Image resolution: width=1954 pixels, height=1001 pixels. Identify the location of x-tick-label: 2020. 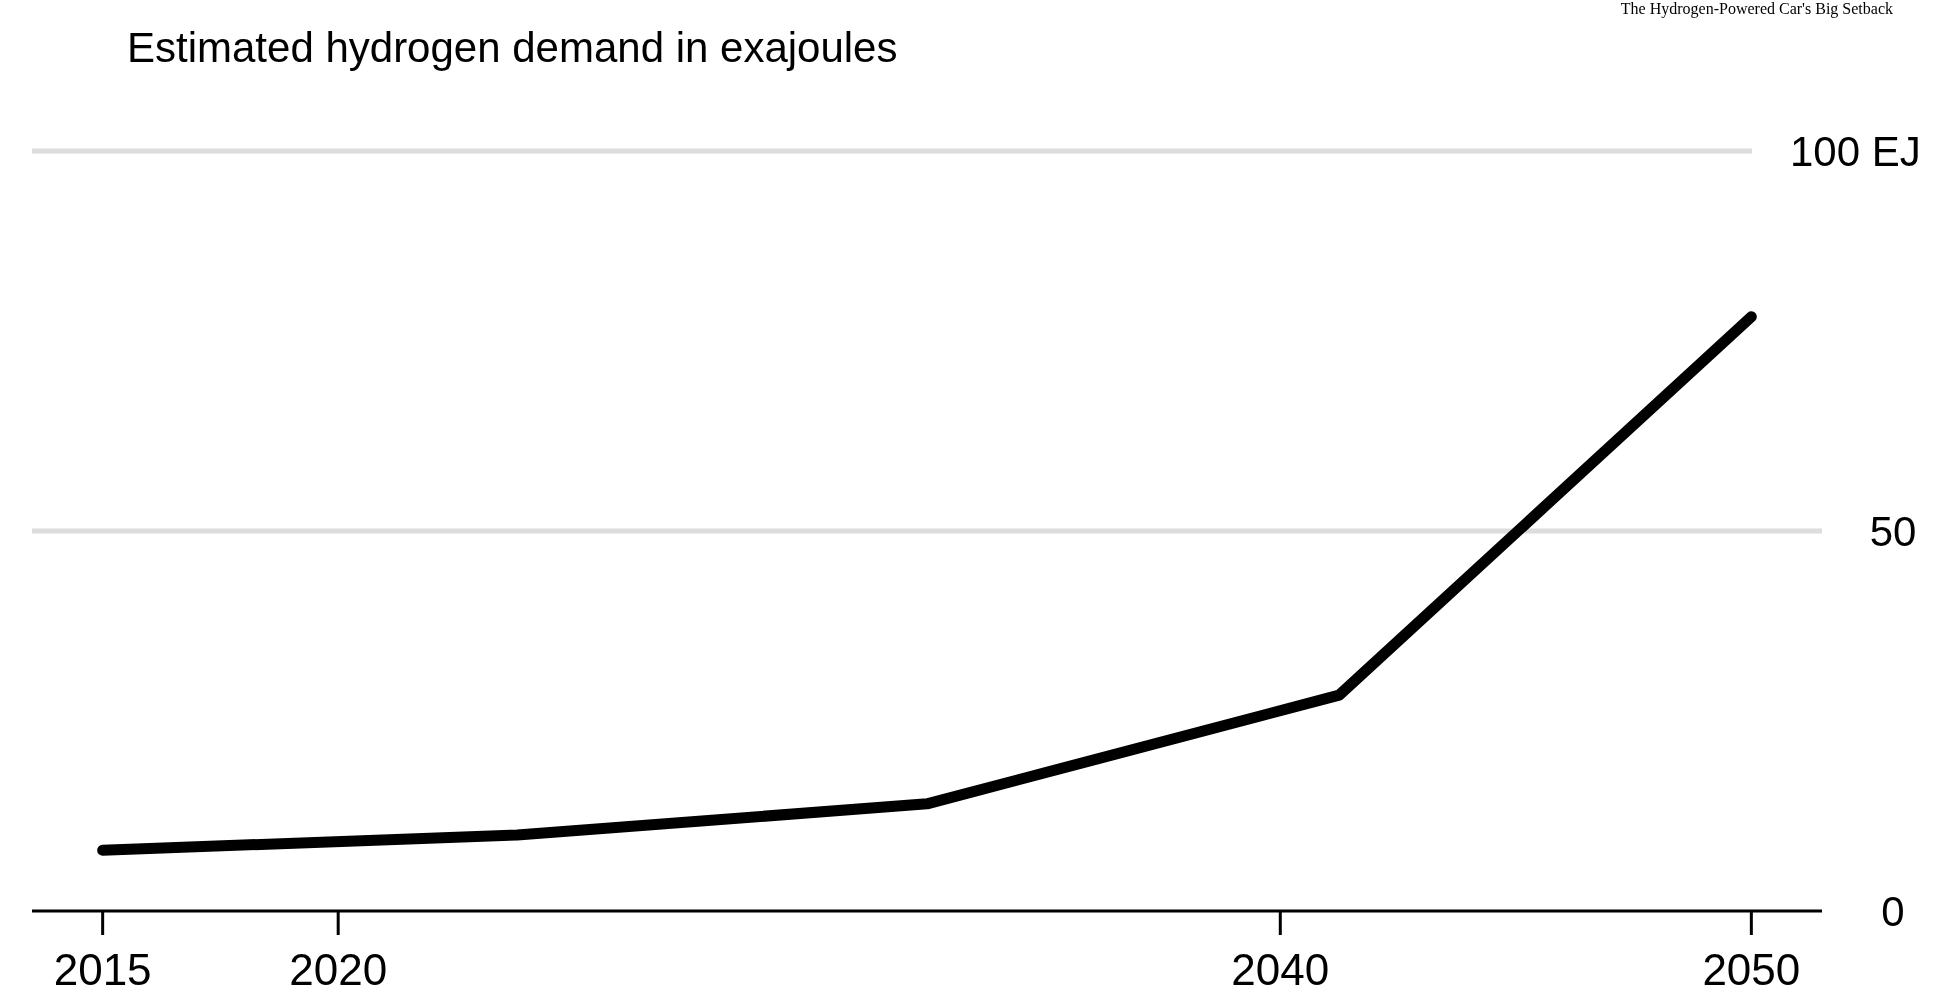
(338, 969).